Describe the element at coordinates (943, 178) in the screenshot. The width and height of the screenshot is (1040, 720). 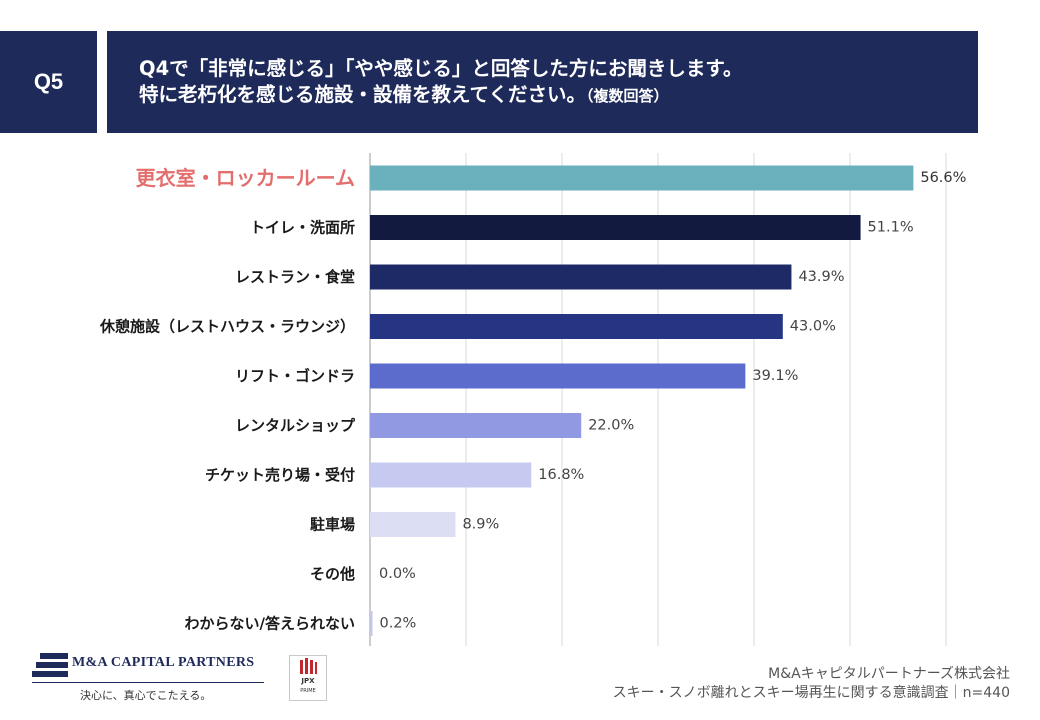
I see `value-label: 56.6%` at that location.